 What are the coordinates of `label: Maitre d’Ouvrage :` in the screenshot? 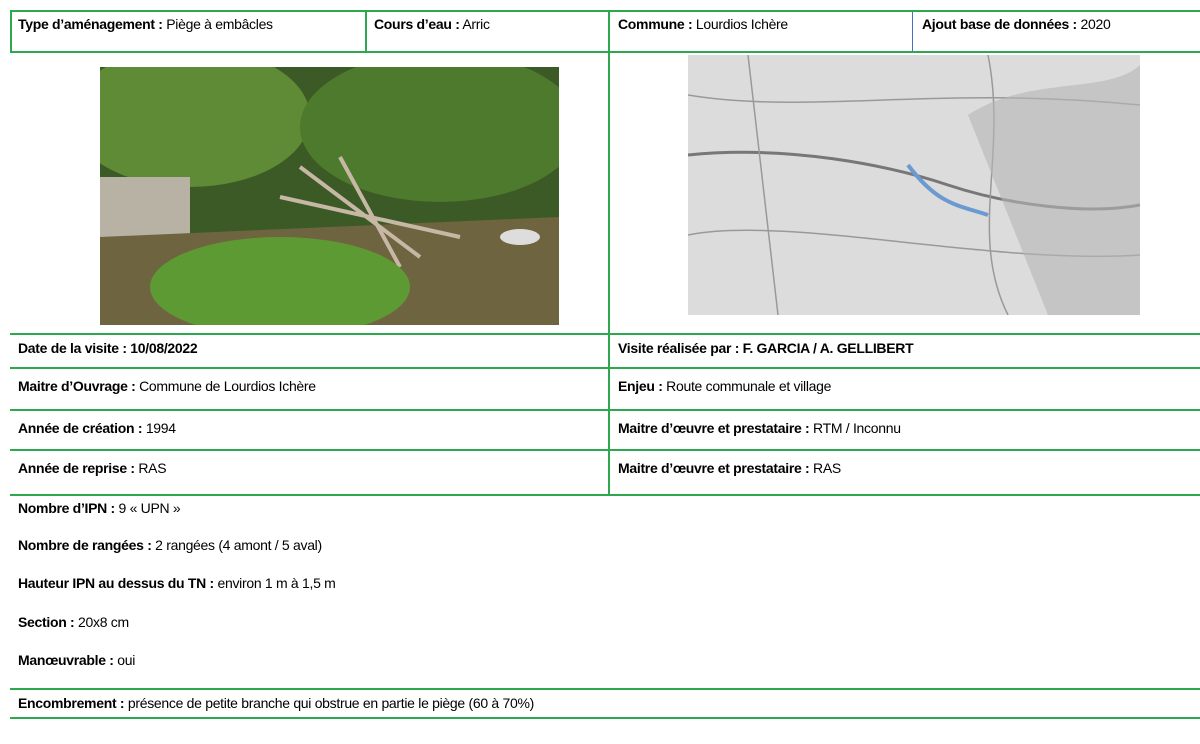 It's located at (77, 386).